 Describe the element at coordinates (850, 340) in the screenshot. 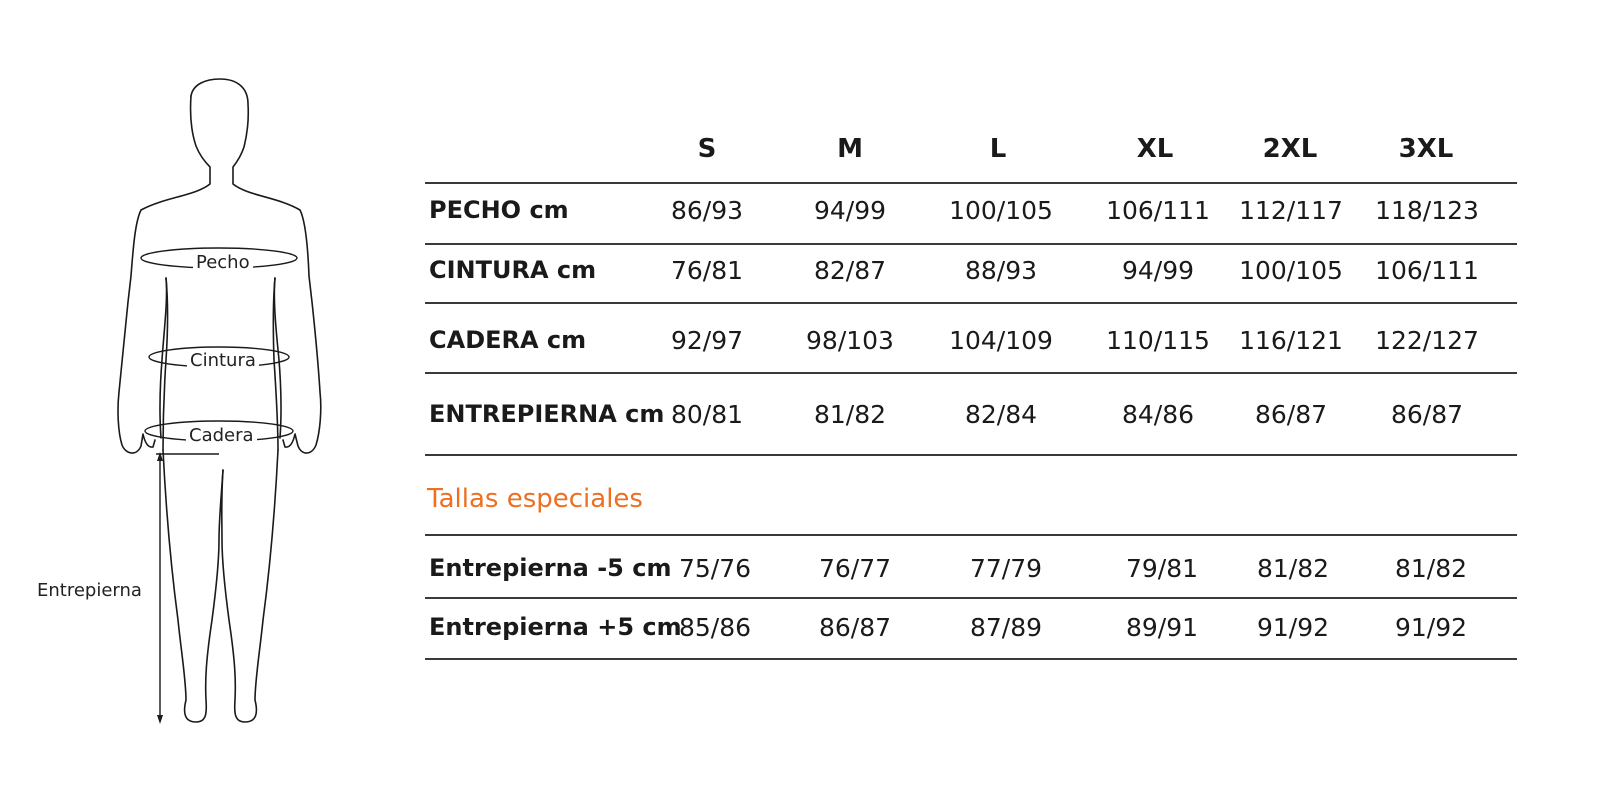

I see `table-cell: 98/103` at that location.